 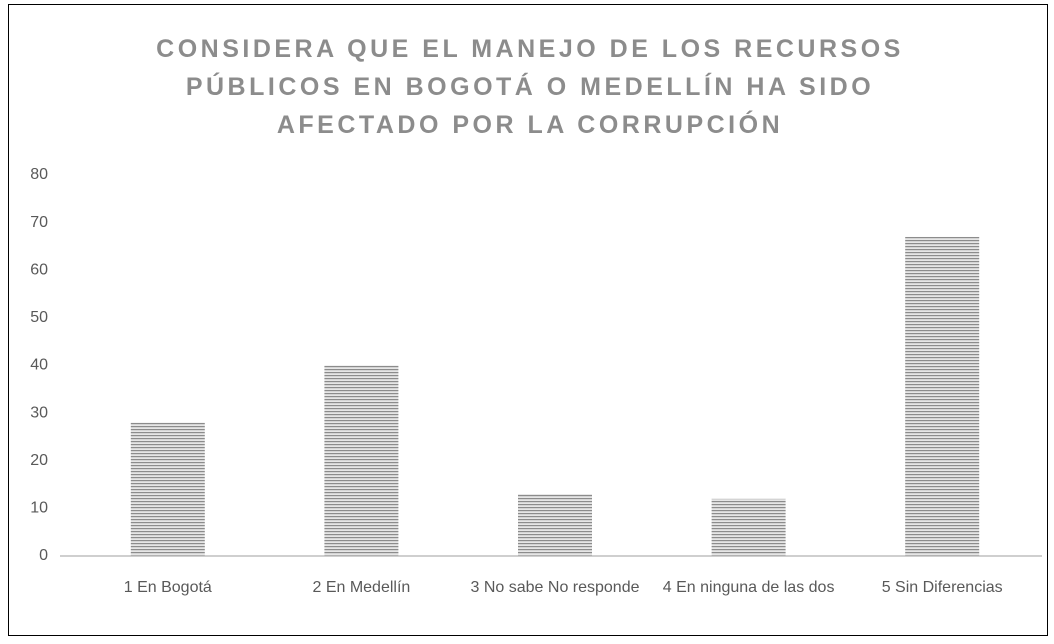 I want to click on x-tick-label: 4 En ninguna de las dos, so click(x=748, y=587).